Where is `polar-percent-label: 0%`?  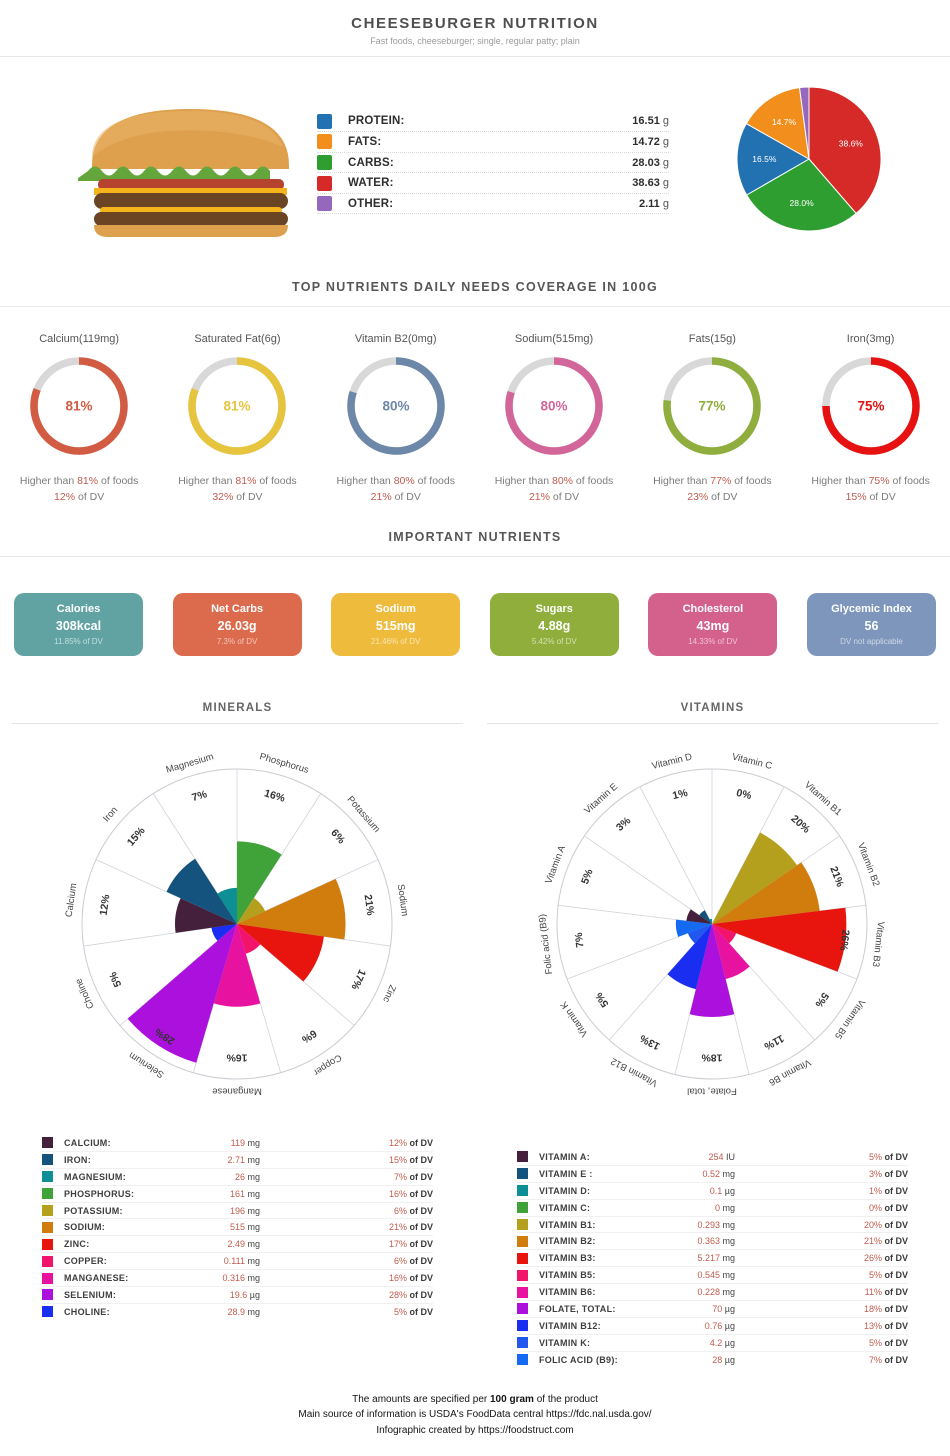 polar-percent-label: 0% is located at coordinates (744, 794).